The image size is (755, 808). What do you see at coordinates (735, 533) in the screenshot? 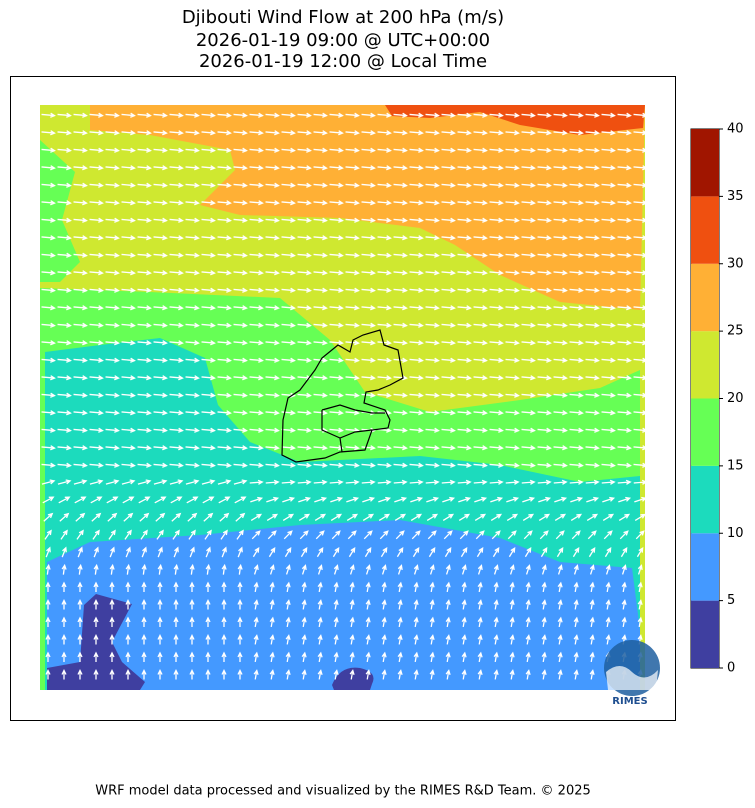
I see `colorbar-tick-label: 10` at bounding box center [735, 533].